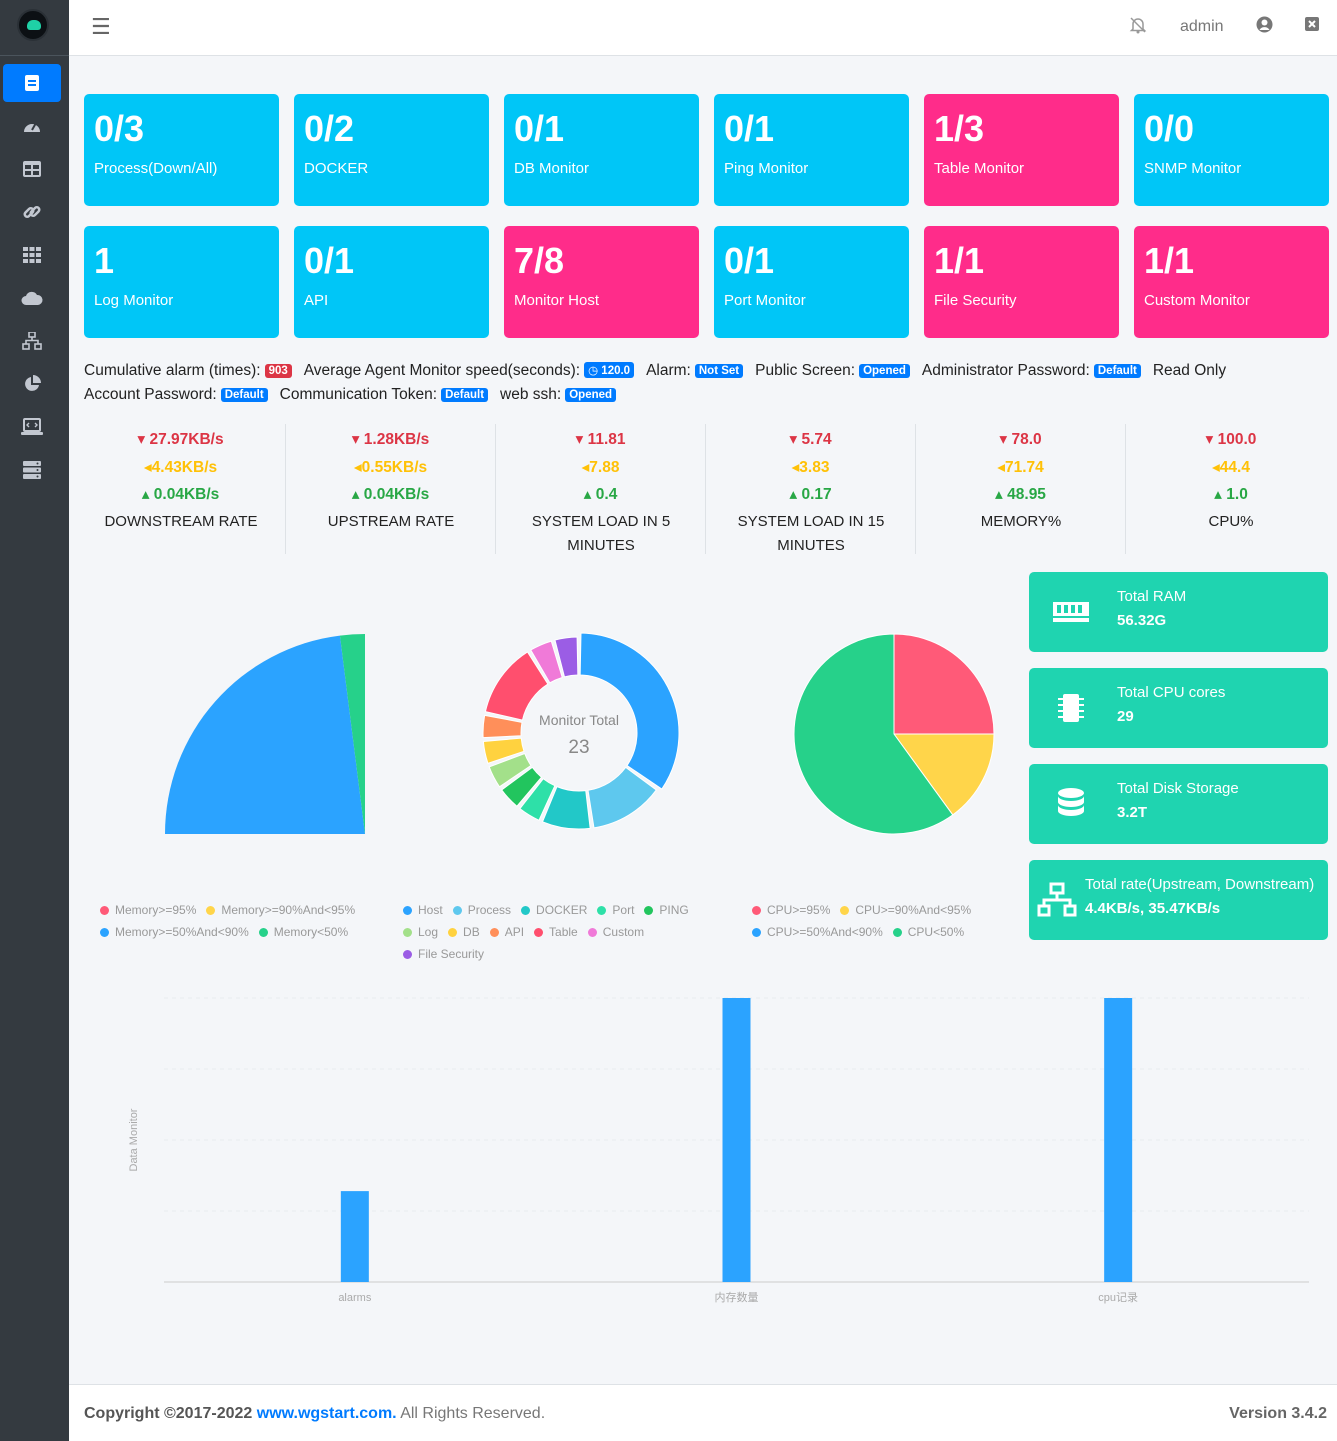 Image resolution: width=1337 pixels, height=1441 pixels. I want to click on total-disk-title: Total Disk Storage, so click(1178, 788).